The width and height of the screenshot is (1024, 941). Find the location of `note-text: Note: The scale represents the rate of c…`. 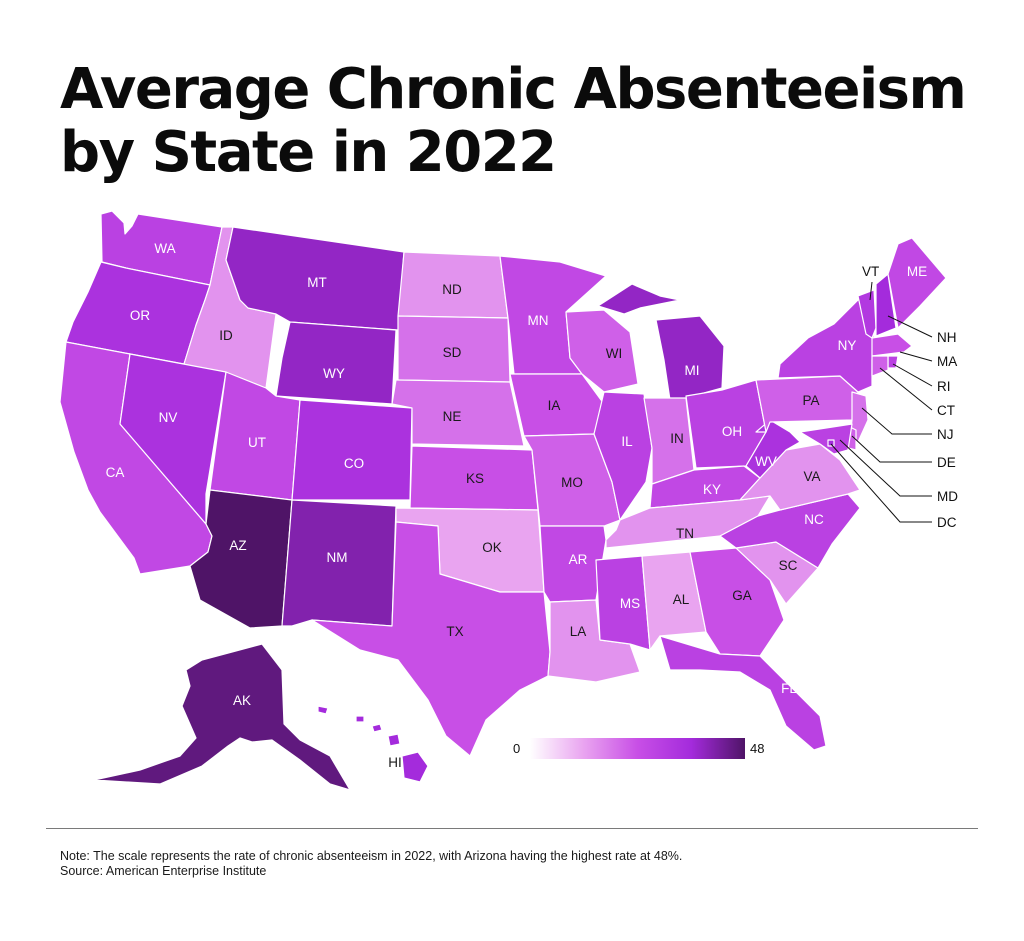

note-text: Note: The scale represents the rate of c… is located at coordinates (371, 856).